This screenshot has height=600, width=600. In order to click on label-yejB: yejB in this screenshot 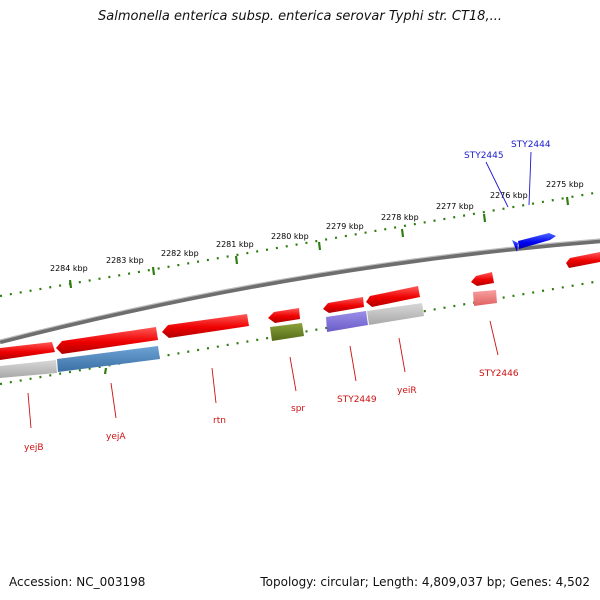, I will do `click(34, 448)`.